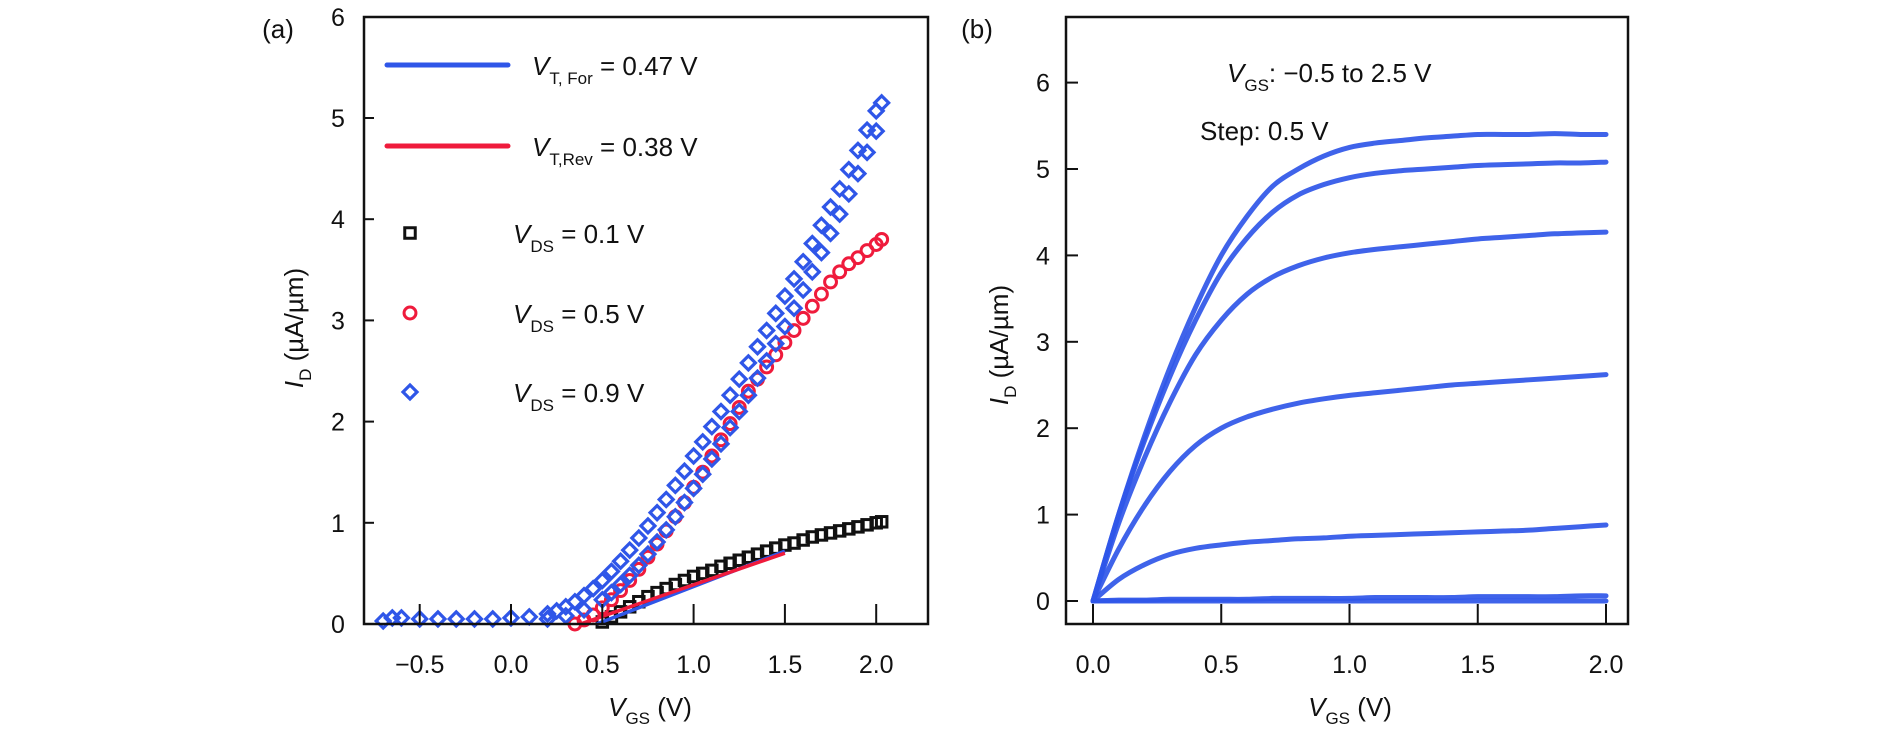 Image resolution: width=1890 pixels, height=742 pixels. What do you see at coordinates (571, 78) in the screenshot?
I see `legend-label-sub: T, For` at bounding box center [571, 78].